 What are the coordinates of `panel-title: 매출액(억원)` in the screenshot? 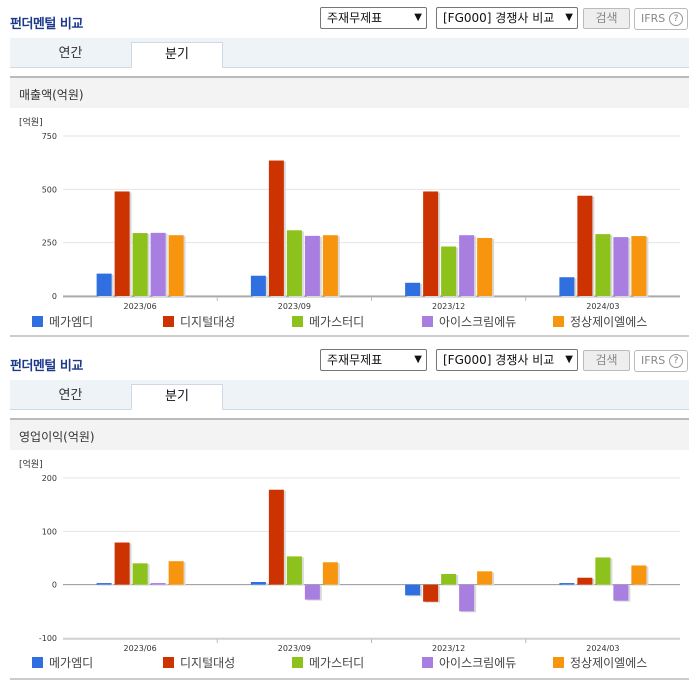 It's located at (51, 95).